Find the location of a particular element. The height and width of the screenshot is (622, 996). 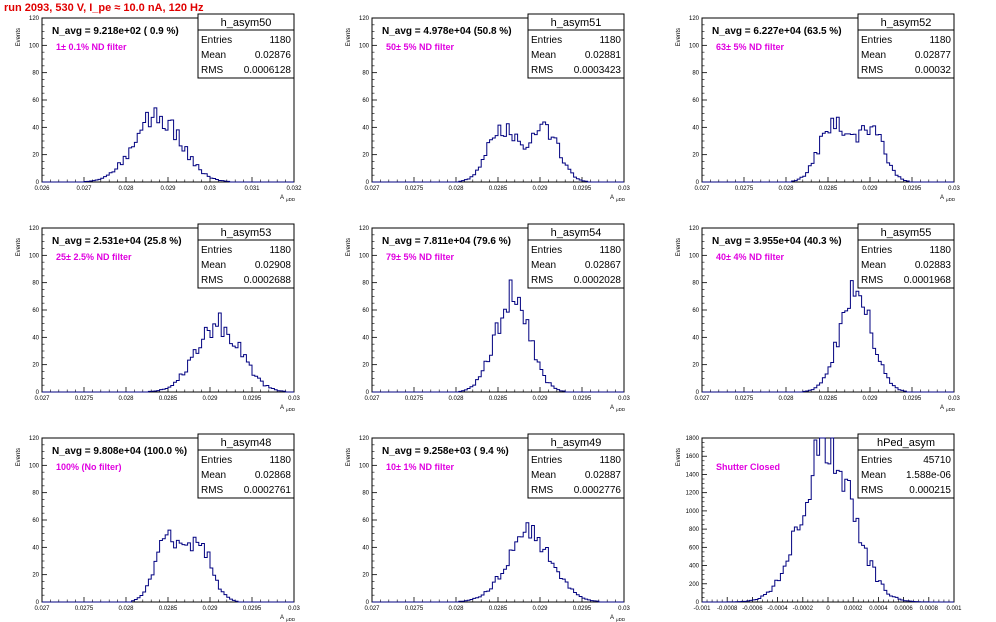

stats-histogram-name: hPed_asym is located at coordinates (906, 443).